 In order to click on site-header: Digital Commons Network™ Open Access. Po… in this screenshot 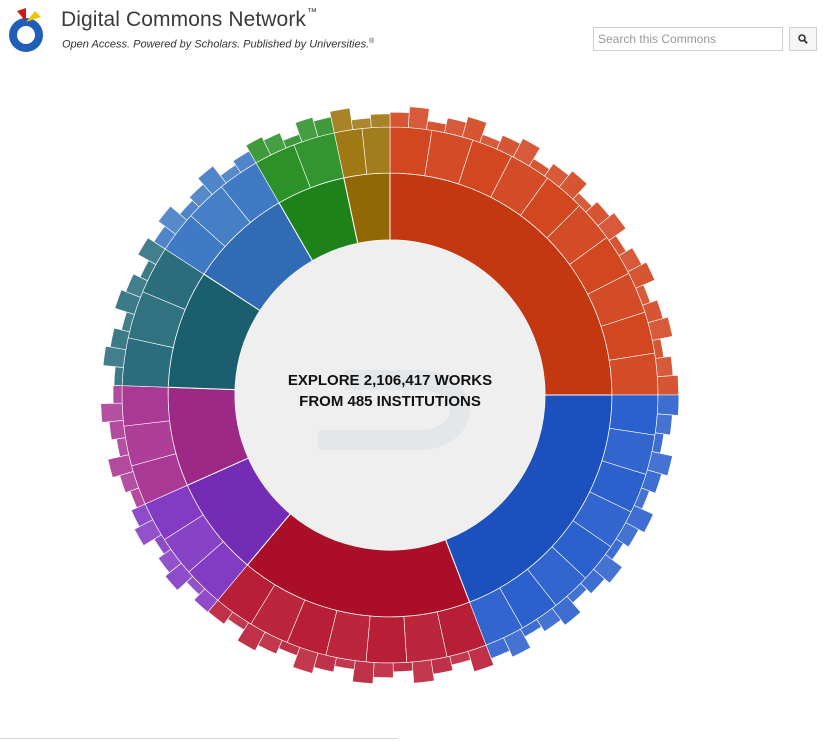, I will do `click(411, 35)`.